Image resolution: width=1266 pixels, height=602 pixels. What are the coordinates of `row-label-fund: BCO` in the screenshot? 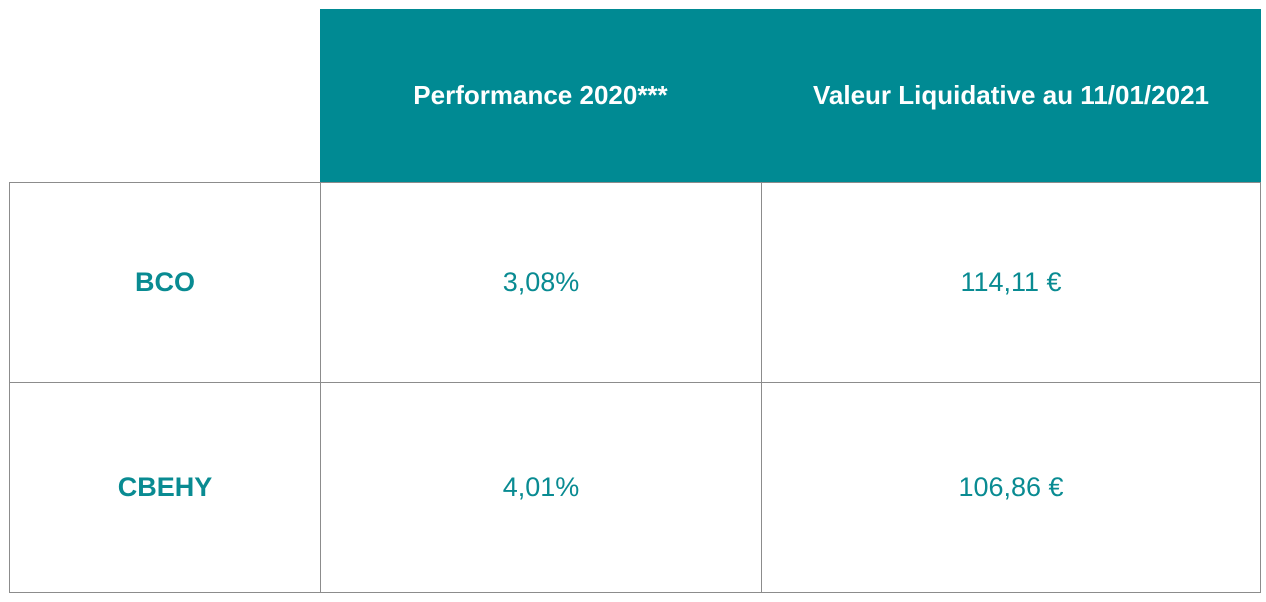 It's located at (164, 282).